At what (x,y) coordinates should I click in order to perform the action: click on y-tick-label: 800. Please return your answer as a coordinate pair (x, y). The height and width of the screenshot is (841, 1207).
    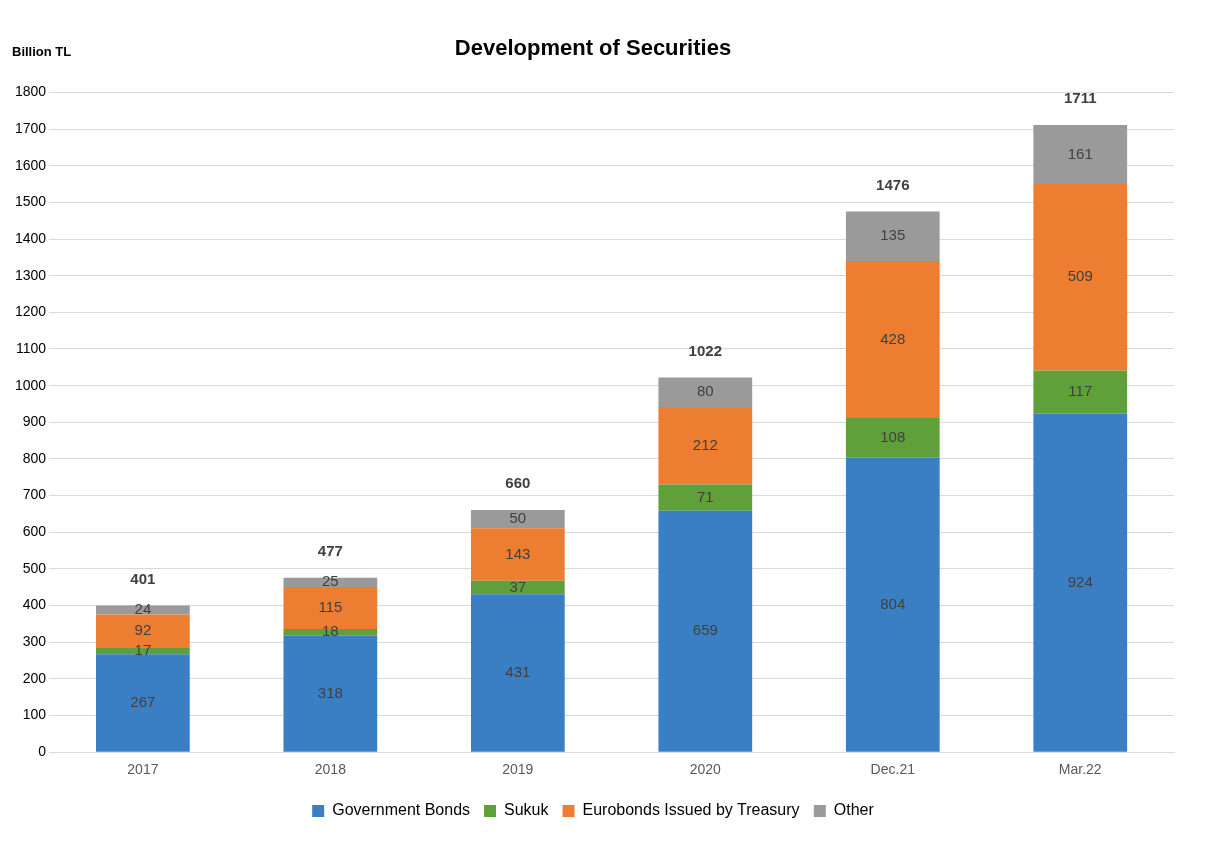
    Looking at the image, I should click on (34, 457).